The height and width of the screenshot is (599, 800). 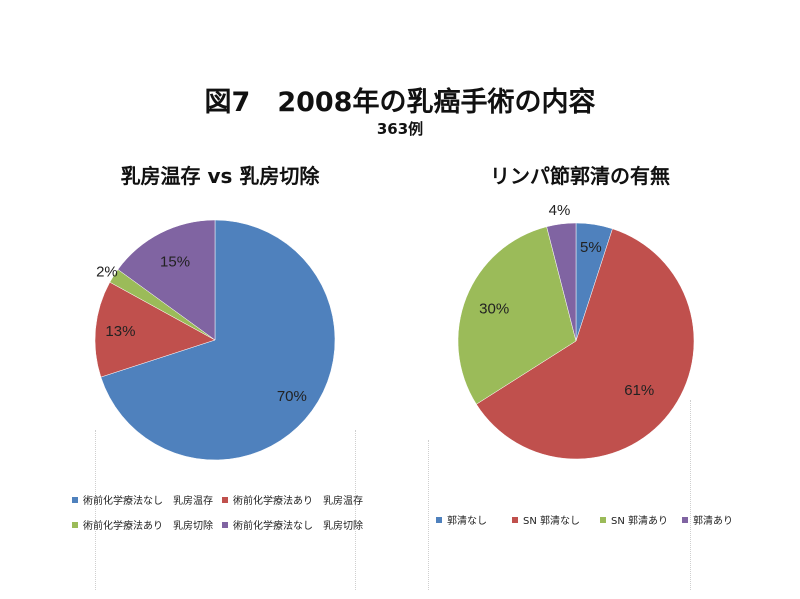 I want to click on slice-label: 30%, so click(x=494, y=309).